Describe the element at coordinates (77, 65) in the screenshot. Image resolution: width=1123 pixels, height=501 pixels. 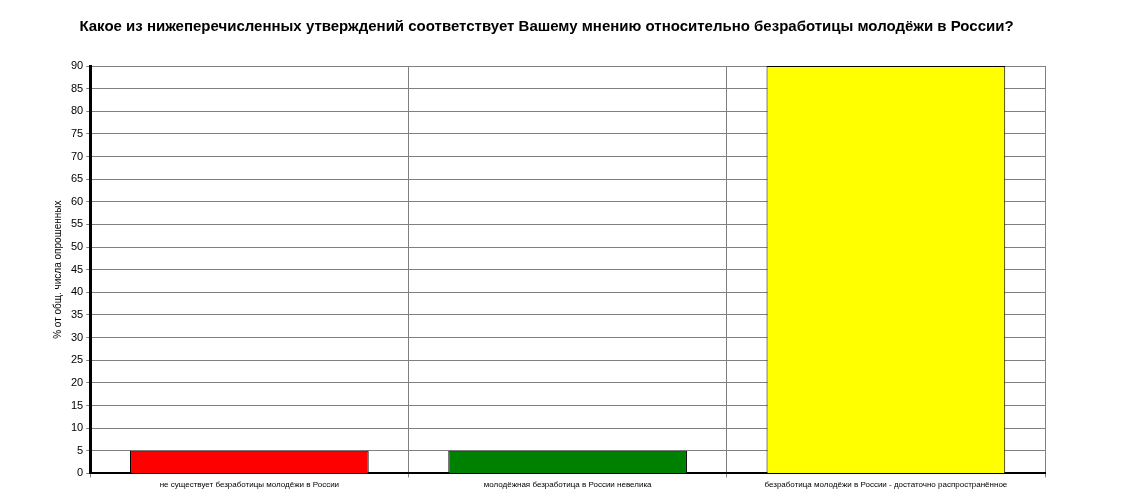
I see `y-tick-label: 90` at that location.